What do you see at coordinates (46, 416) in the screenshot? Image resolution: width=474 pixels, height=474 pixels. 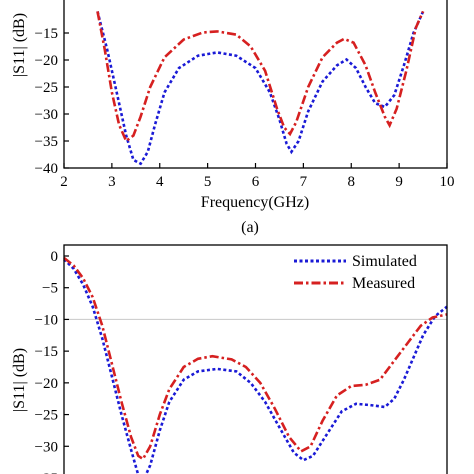 I see `chart-b-y-tick-label: −25` at bounding box center [46, 416].